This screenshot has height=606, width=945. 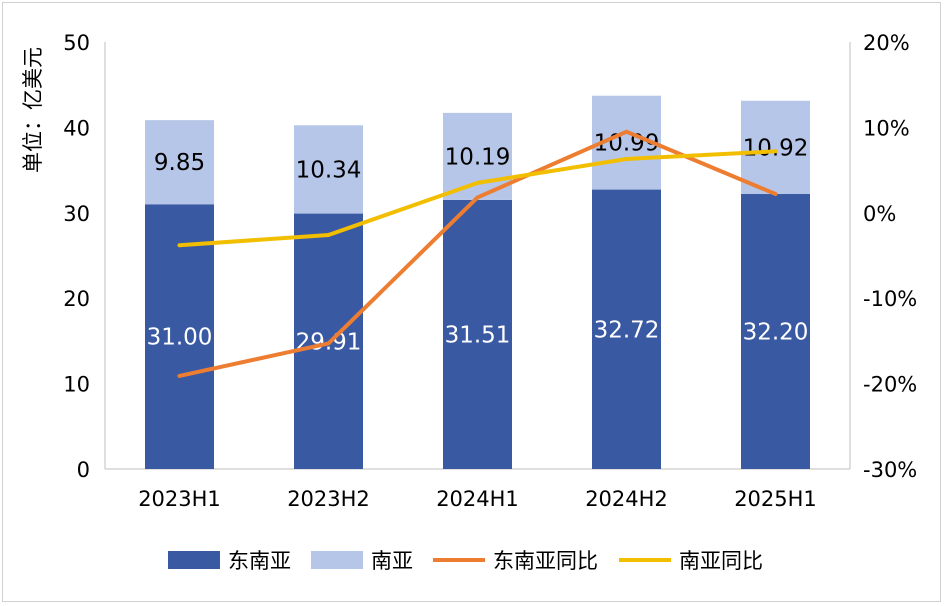 What do you see at coordinates (478, 157) in the screenshot?
I see `data-label-south-asia-2024h1: 10.19` at bounding box center [478, 157].